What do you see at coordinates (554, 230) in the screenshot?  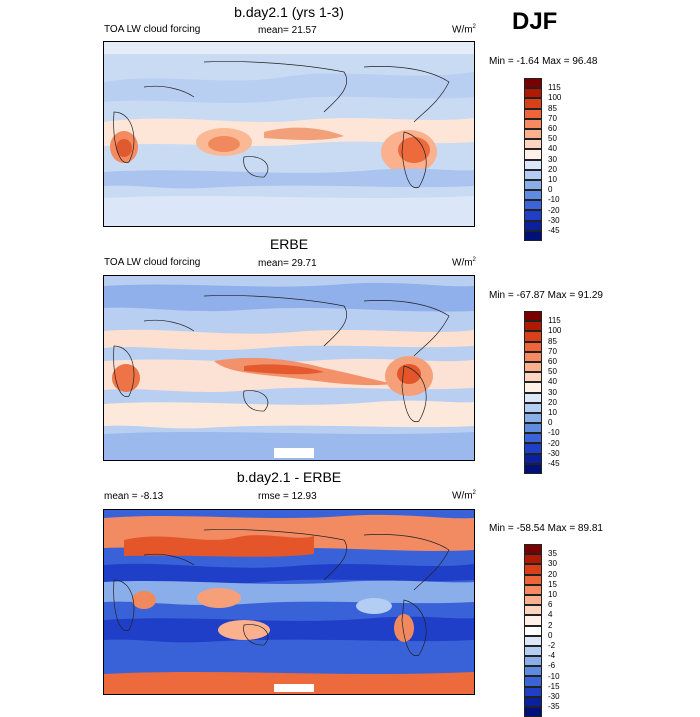 I see `colorbar-tick-label: -45` at bounding box center [554, 230].